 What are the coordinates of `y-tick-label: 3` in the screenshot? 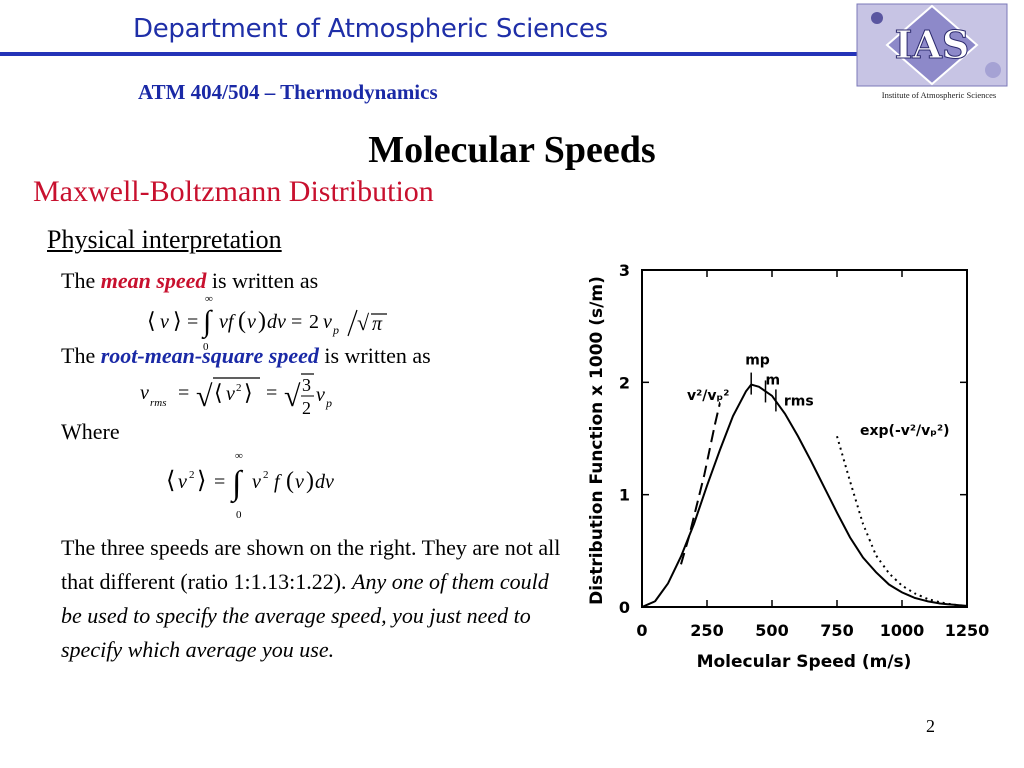 It's located at (624, 270).